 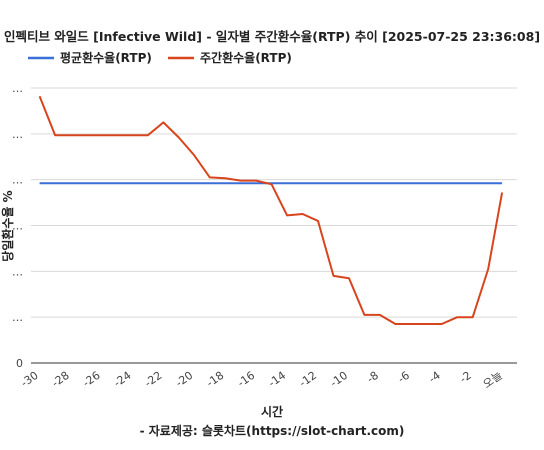 I want to click on x-tick-label: -30, so click(x=30, y=379).